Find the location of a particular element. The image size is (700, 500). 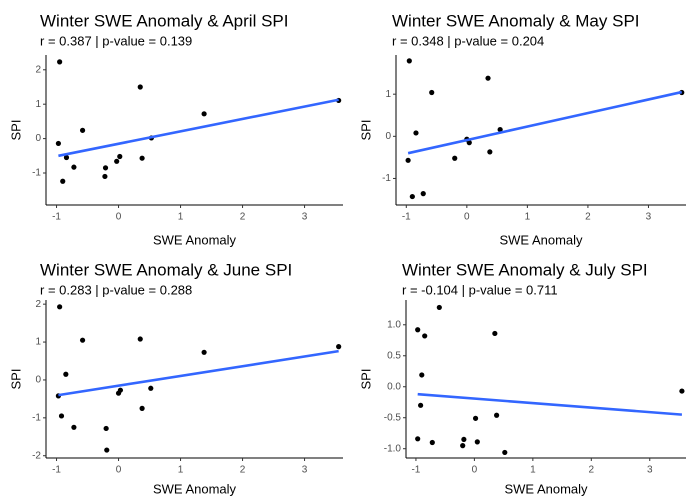

y-tick-label: -0.5 is located at coordinates (393, 417).